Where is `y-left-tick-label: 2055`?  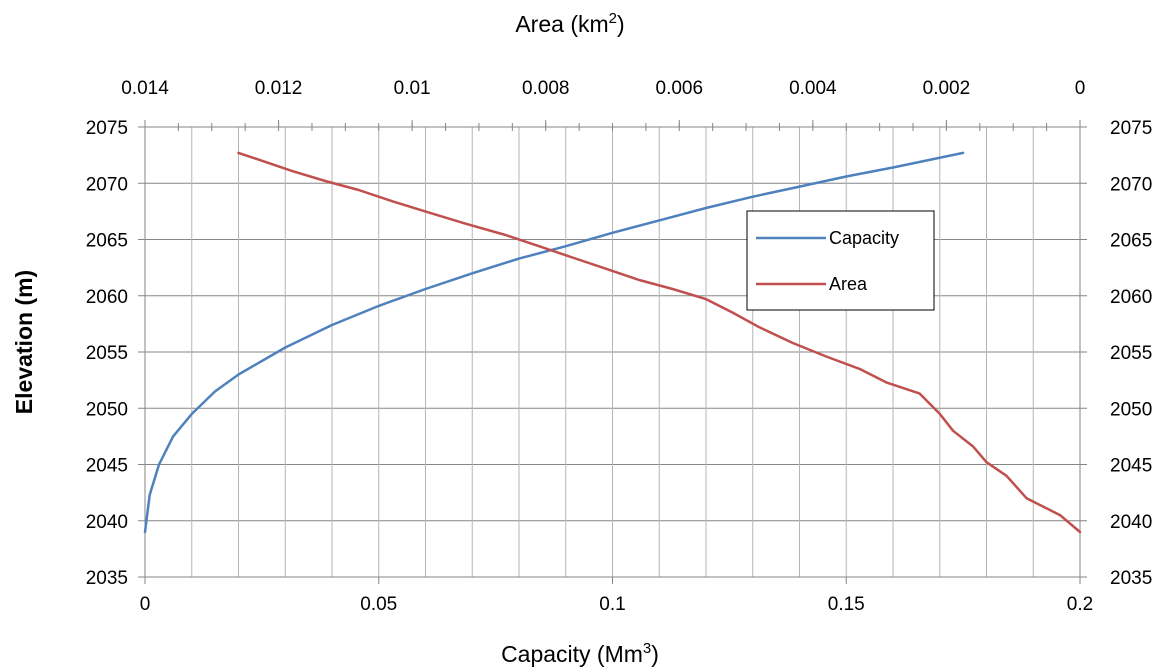
y-left-tick-label: 2055 is located at coordinates (107, 353).